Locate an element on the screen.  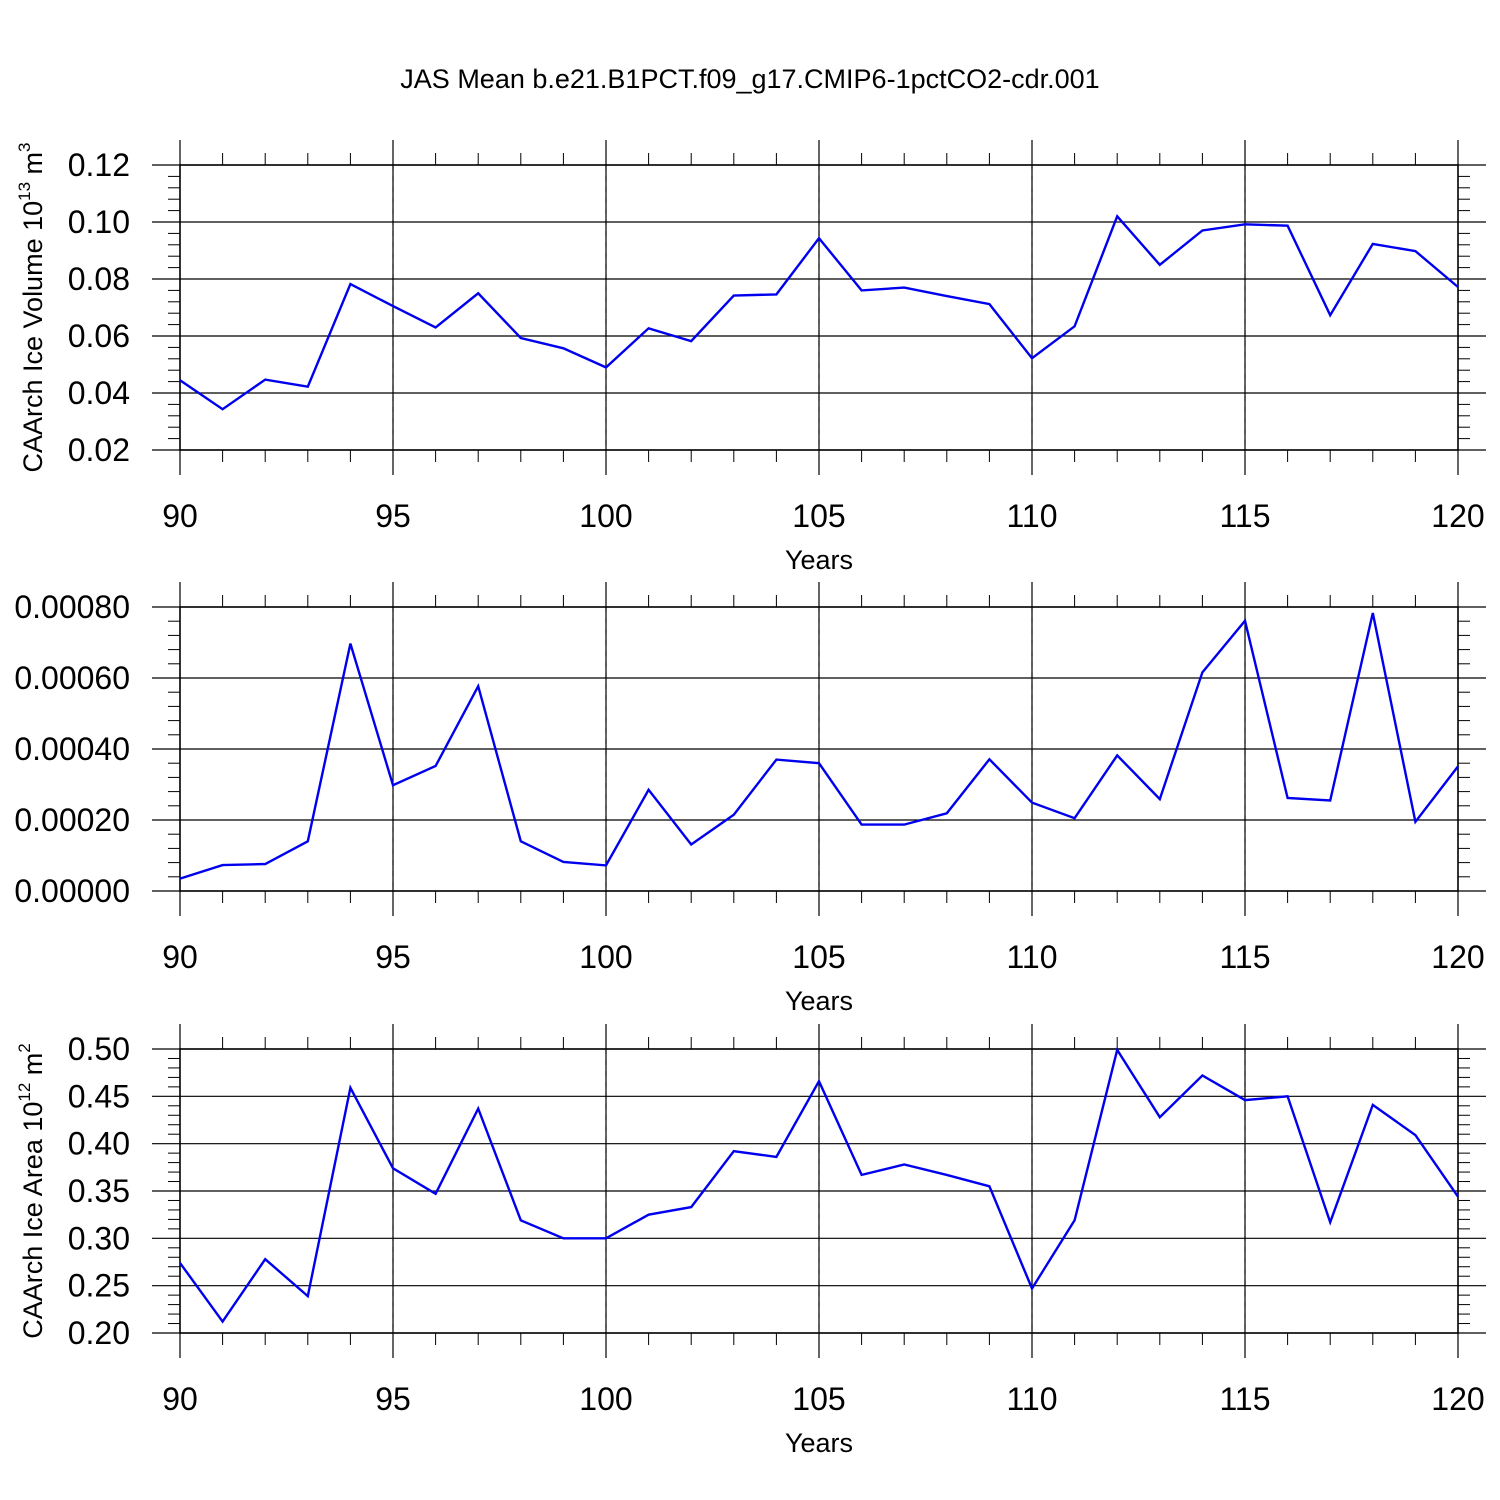
y-tick-label: 0.00040 is located at coordinates (72, 749).